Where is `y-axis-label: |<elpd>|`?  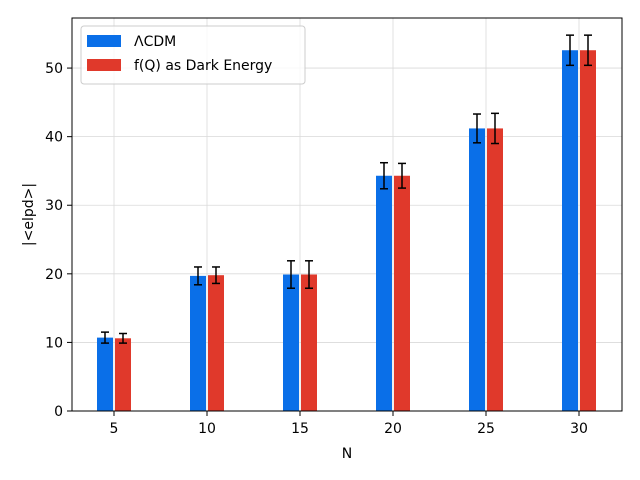 y-axis-label: |<elpd>| is located at coordinates (29, 214).